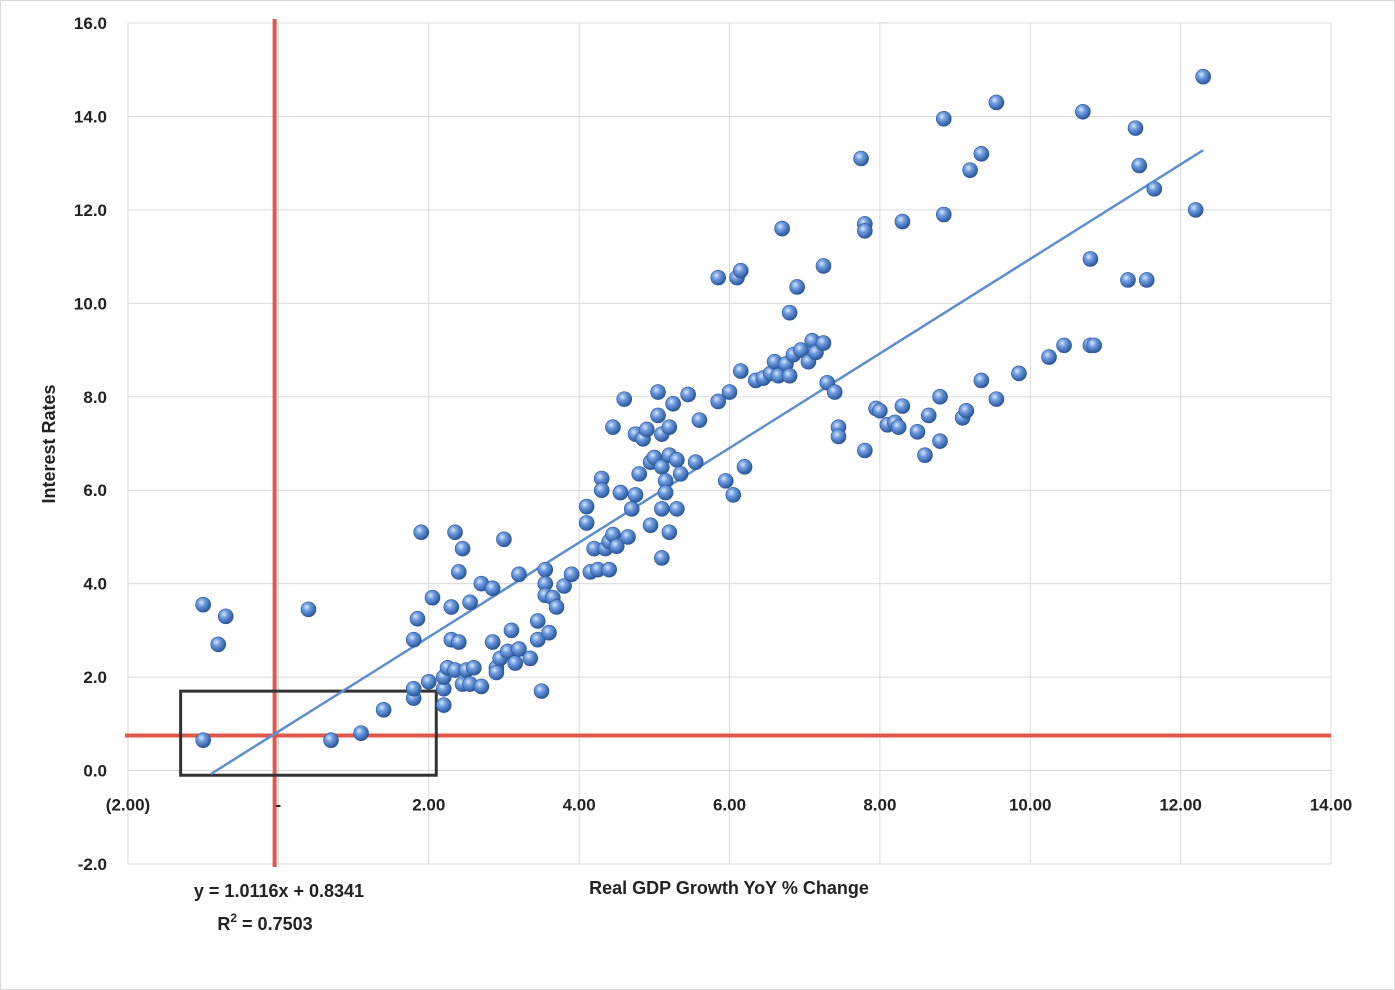 Image resolution: width=1395 pixels, height=990 pixels. I want to click on x-tick-label: (2.00), so click(128, 805).